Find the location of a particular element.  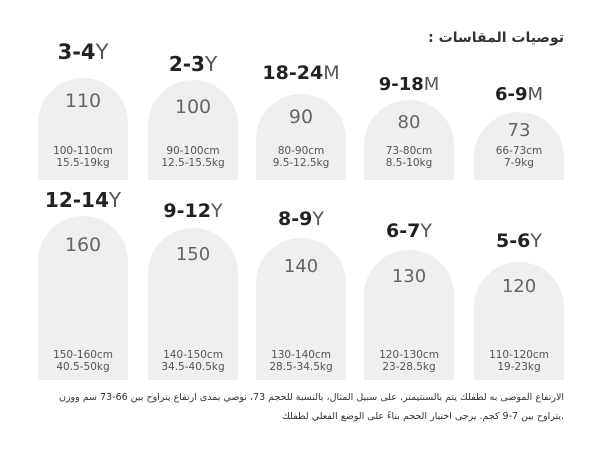

size-card-row2-2: 9-12Y 150 140-150cm 34.5-40.5kg is located at coordinates (193, 290).